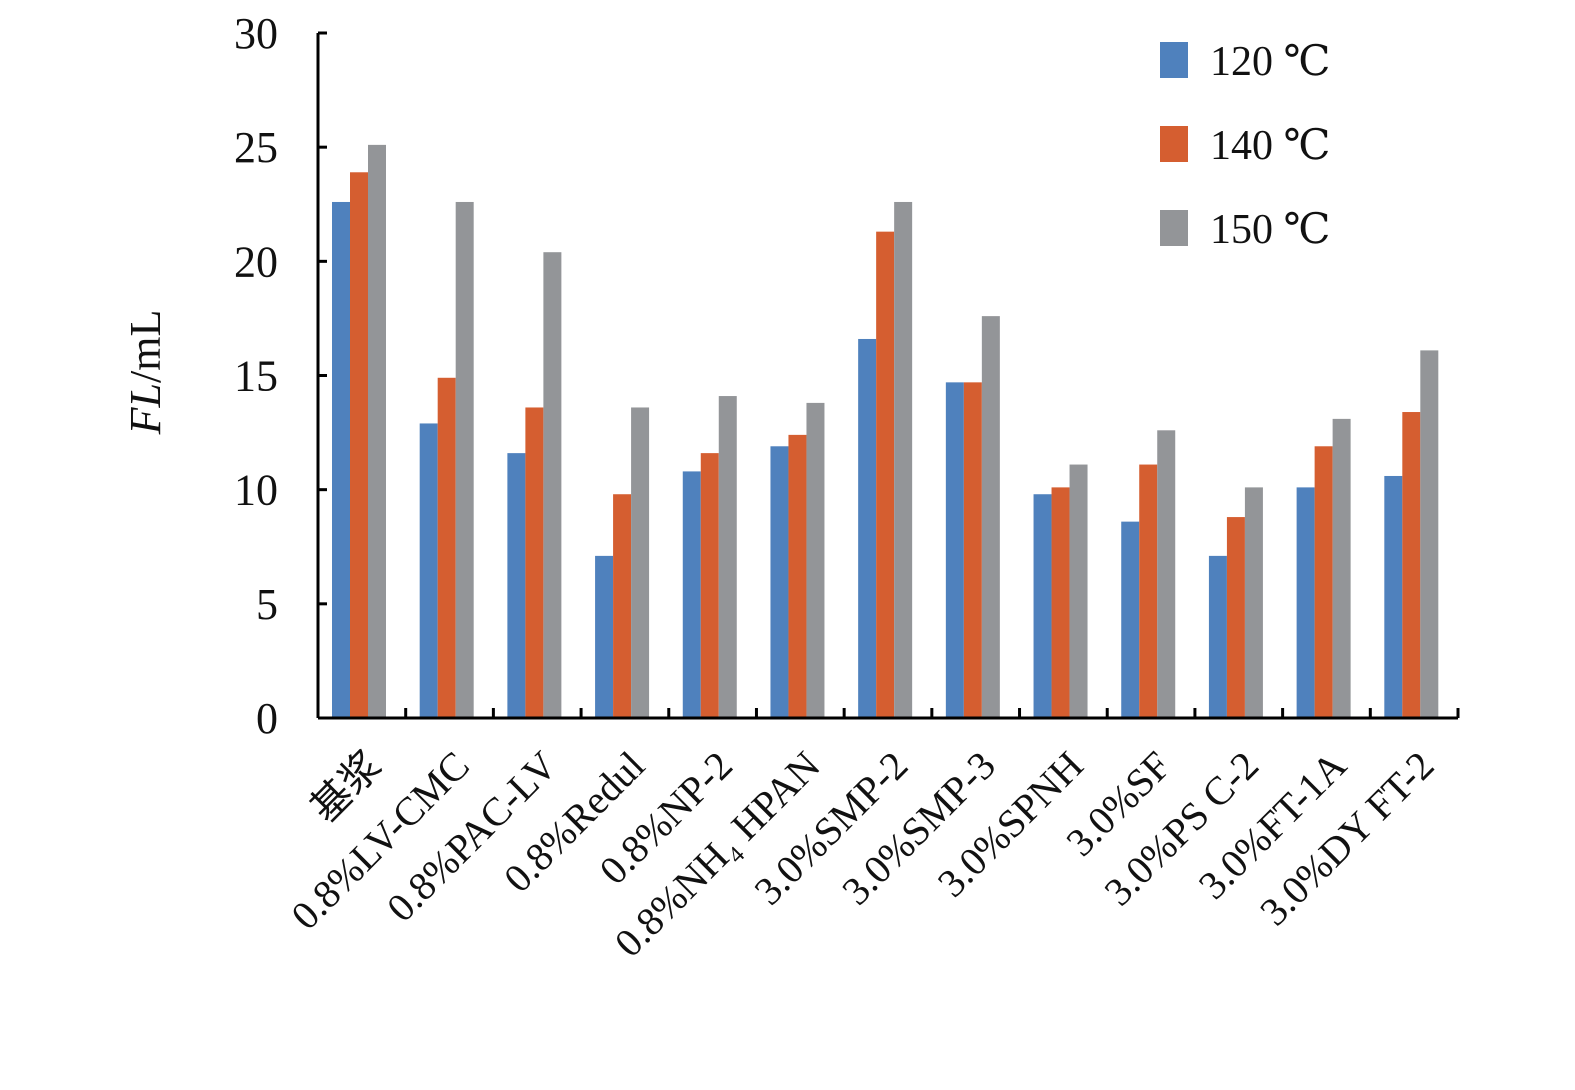 The image size is (1575, 1090). Describe the element at coordinates (256, 33) in the screenshot. I see `y-tick-label-6: 30` at that location.